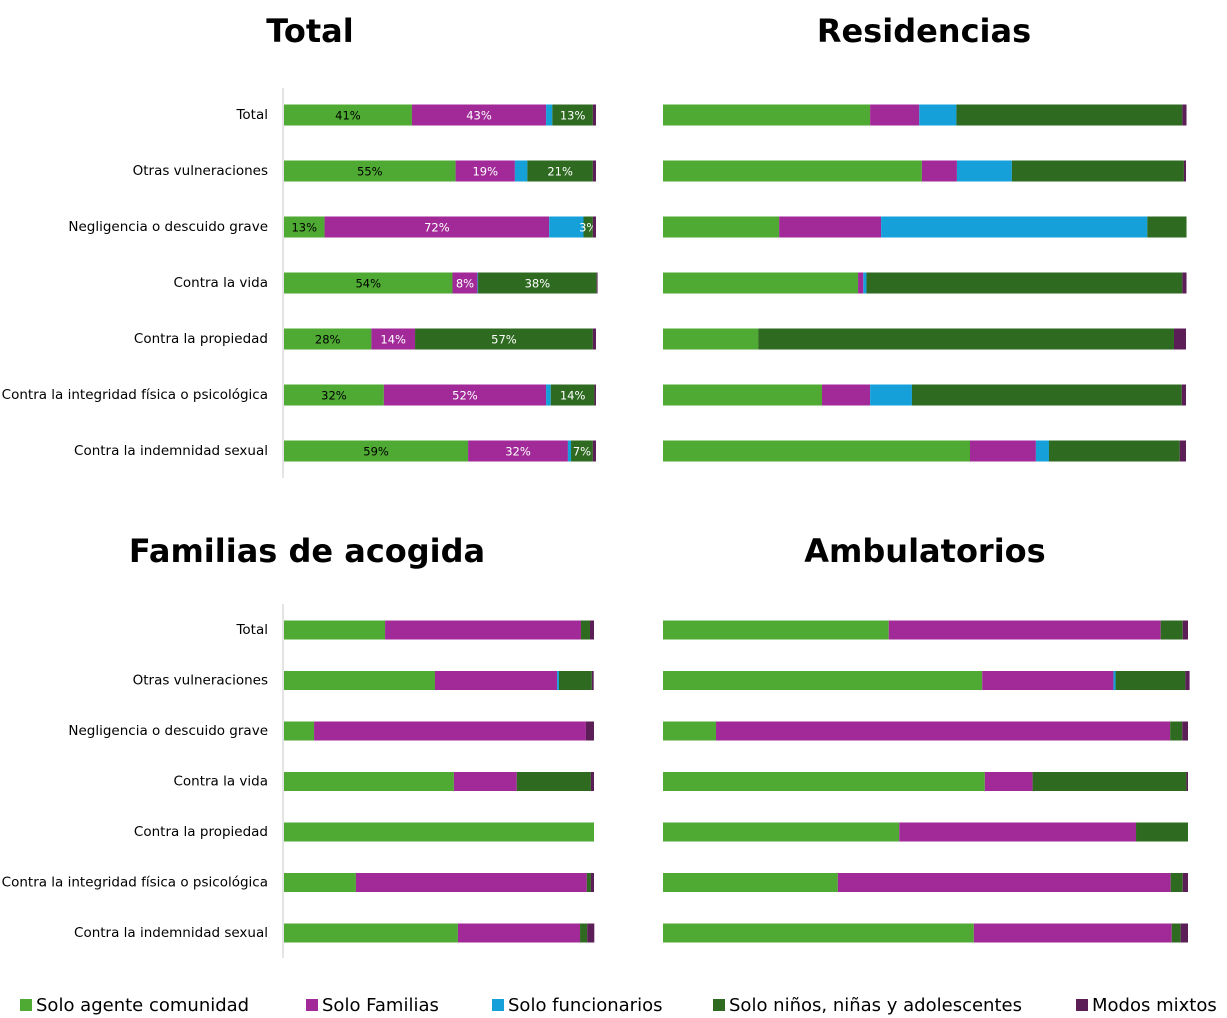 The height and width of the screenshot is (1018, 1227). I want to click on data-label: 32%, so click(518, 452).